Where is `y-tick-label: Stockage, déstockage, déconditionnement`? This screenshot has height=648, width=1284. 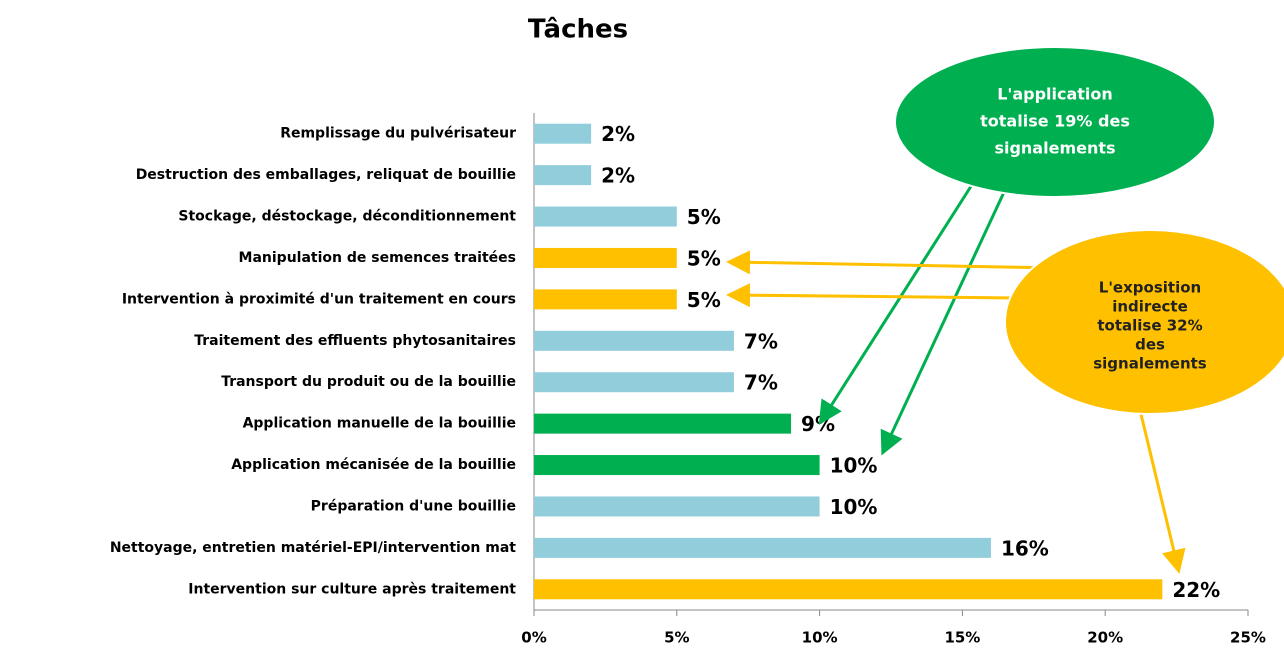
y-tick-label: Stockage, déstockage, déconditionnement is located at coordinates (347, 217).